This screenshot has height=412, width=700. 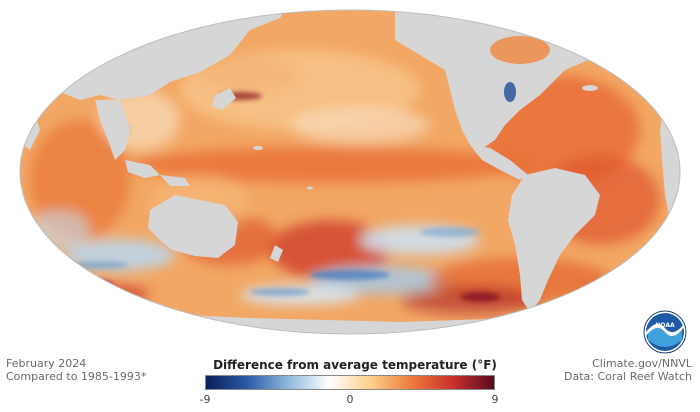 What do you see at coordinates (142, 169) in the screenshot?
I see `land-indonesia` at bounding box center [142, 169].